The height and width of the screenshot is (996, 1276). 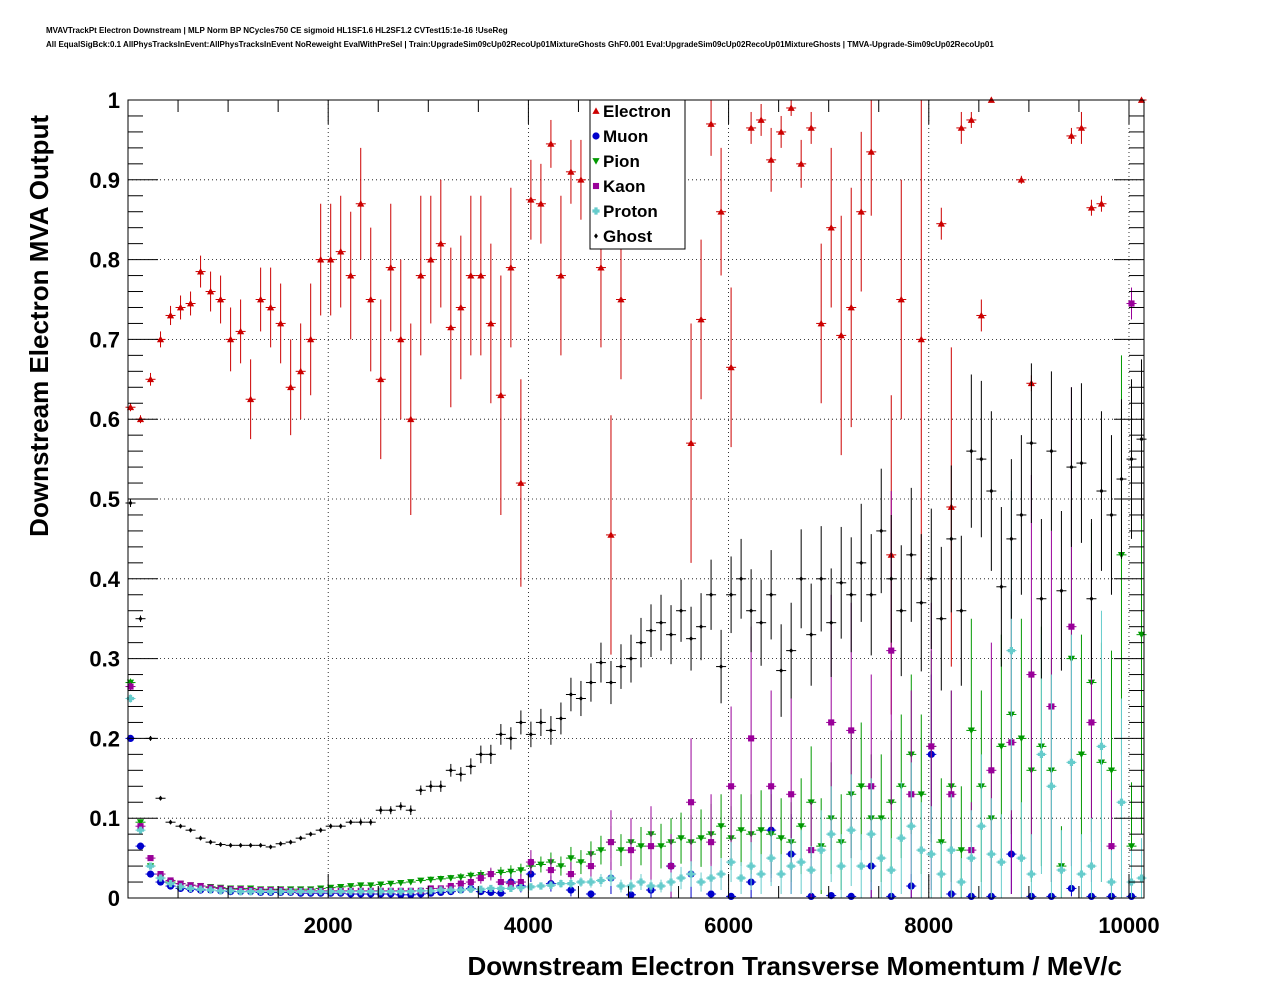 What do you see at coordinates (619, 186) in the screenshot?
I see `legend-entry-kaon: Kaon` at bounding box center [619, 186].